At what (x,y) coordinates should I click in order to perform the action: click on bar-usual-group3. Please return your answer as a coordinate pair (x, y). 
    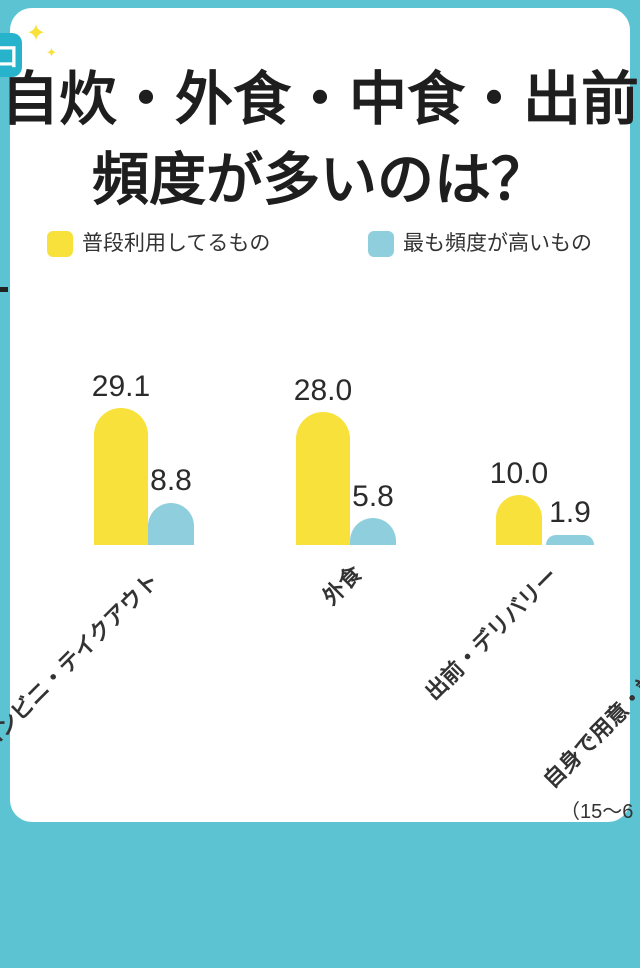
    Looking at the image, I should click on (519, 520).